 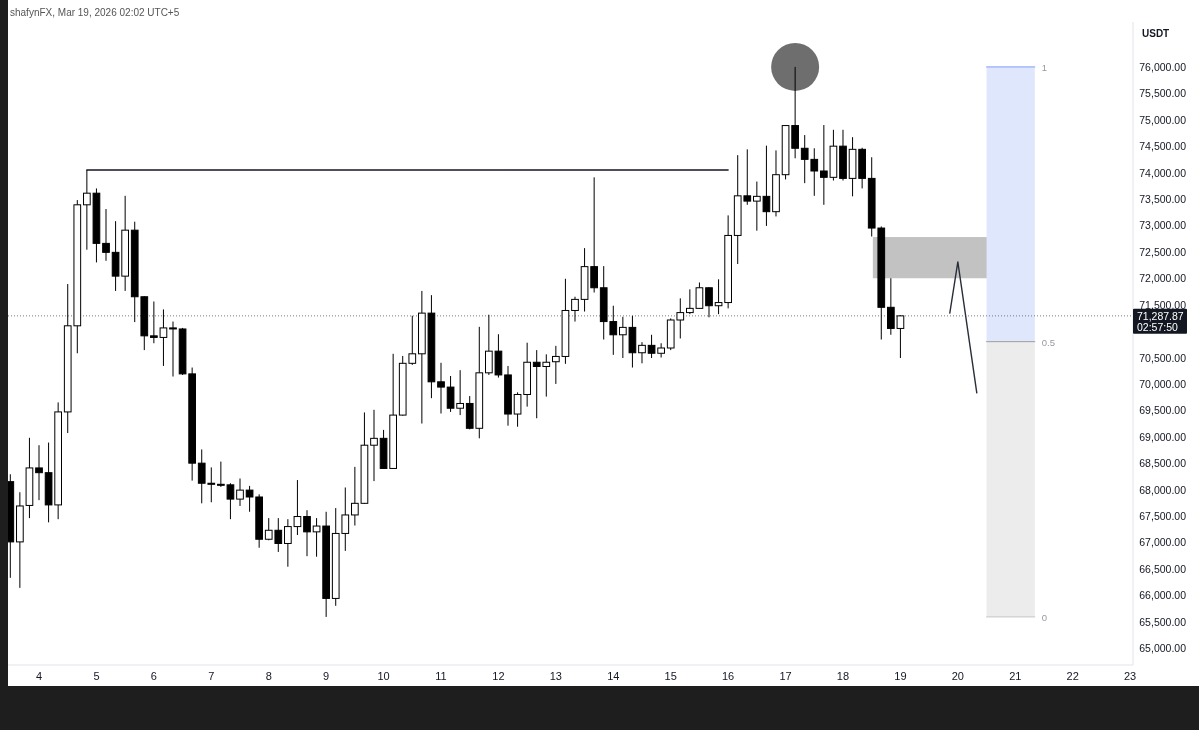 I want to click on y-tick-label: 67,500.00, so click(x=1163, y=516).